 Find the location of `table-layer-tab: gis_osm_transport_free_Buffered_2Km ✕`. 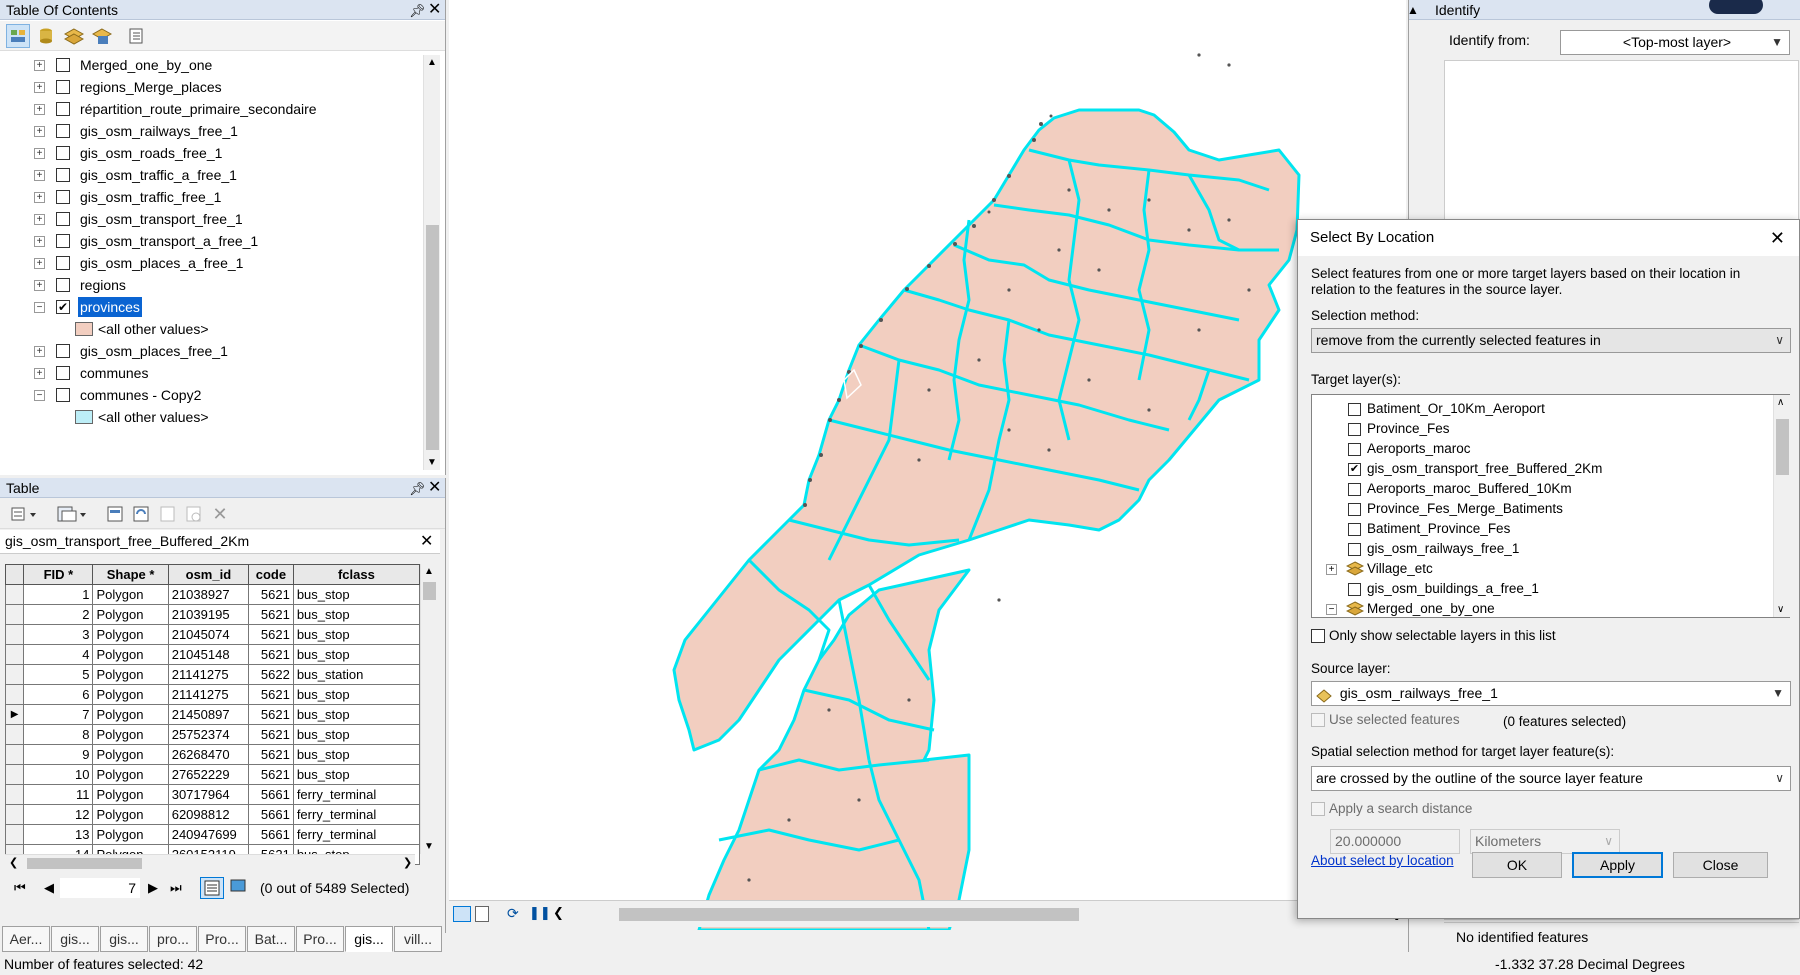

table-layer-tab: gis_osm_transport_free_Buffered_2Km ✕ is located at coordinates (220, 542).